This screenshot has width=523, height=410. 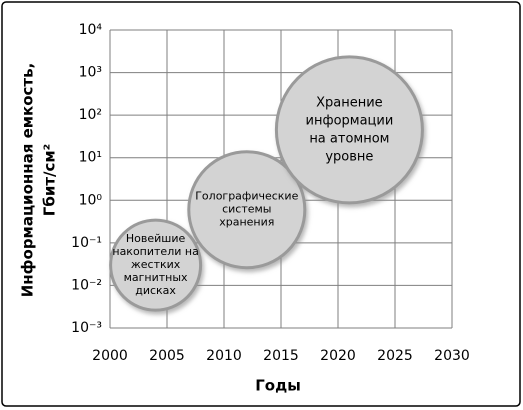 What do you see at coordinates (278, 386) in the screenshot?
I see `x-axis-title: Годы` at bounding box center [278, 386].